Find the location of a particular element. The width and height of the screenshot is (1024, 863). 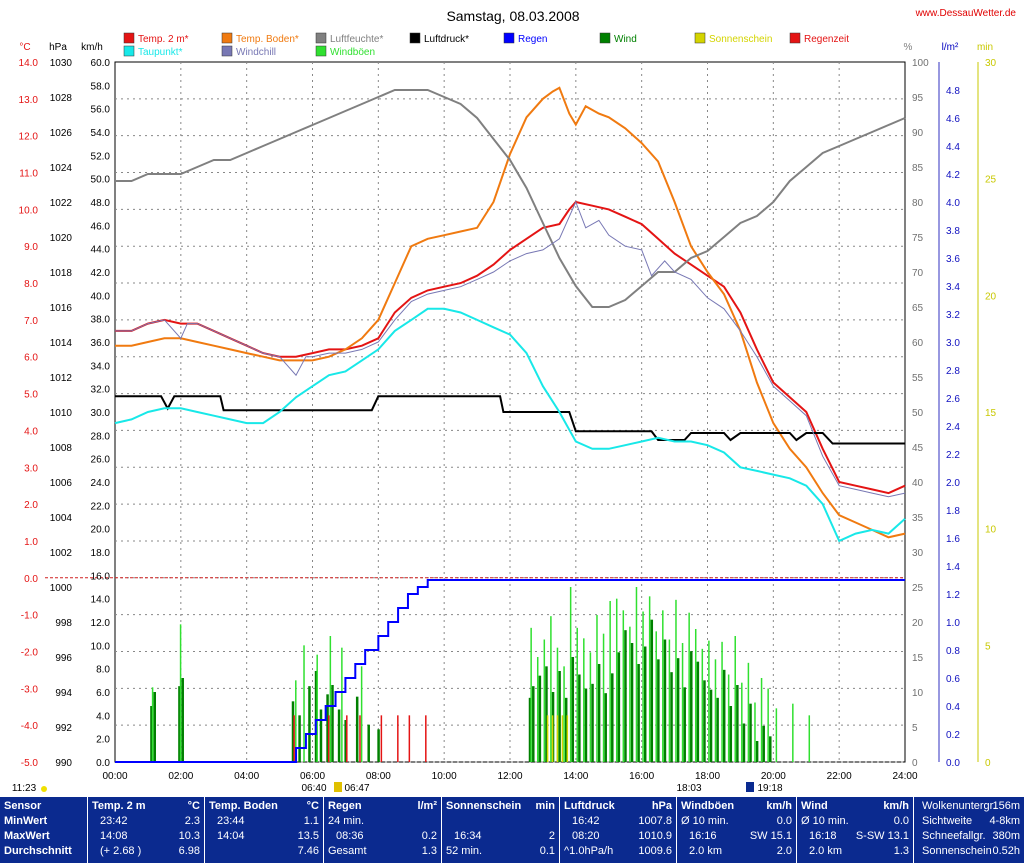

percent-tick: 90 is located at coordinates (918, 133).